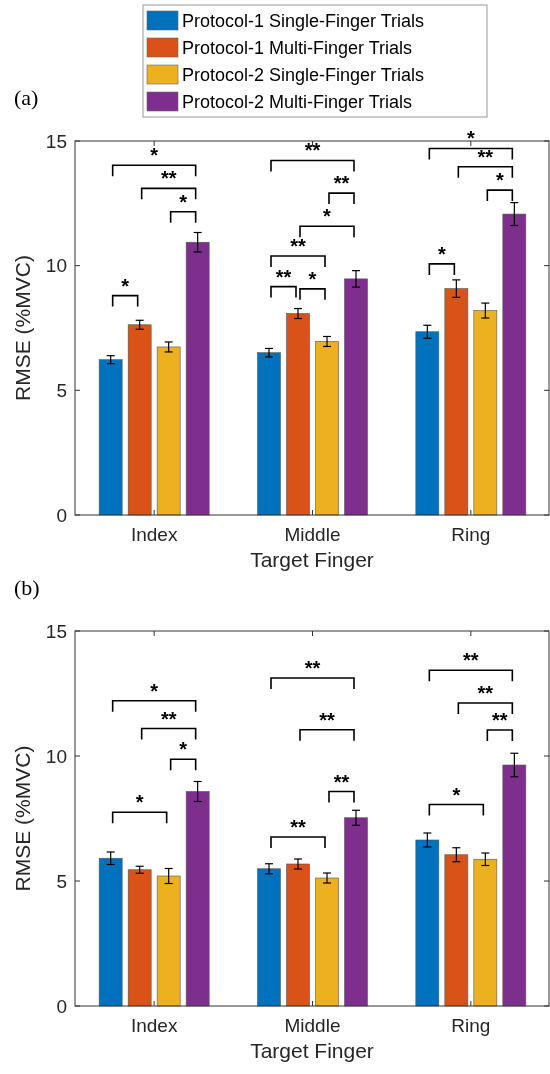 This screenshot has width=550, height=1074. I want to click on legend-label: Protocol-1 Multi-Finger Trials, so click(297, 48).